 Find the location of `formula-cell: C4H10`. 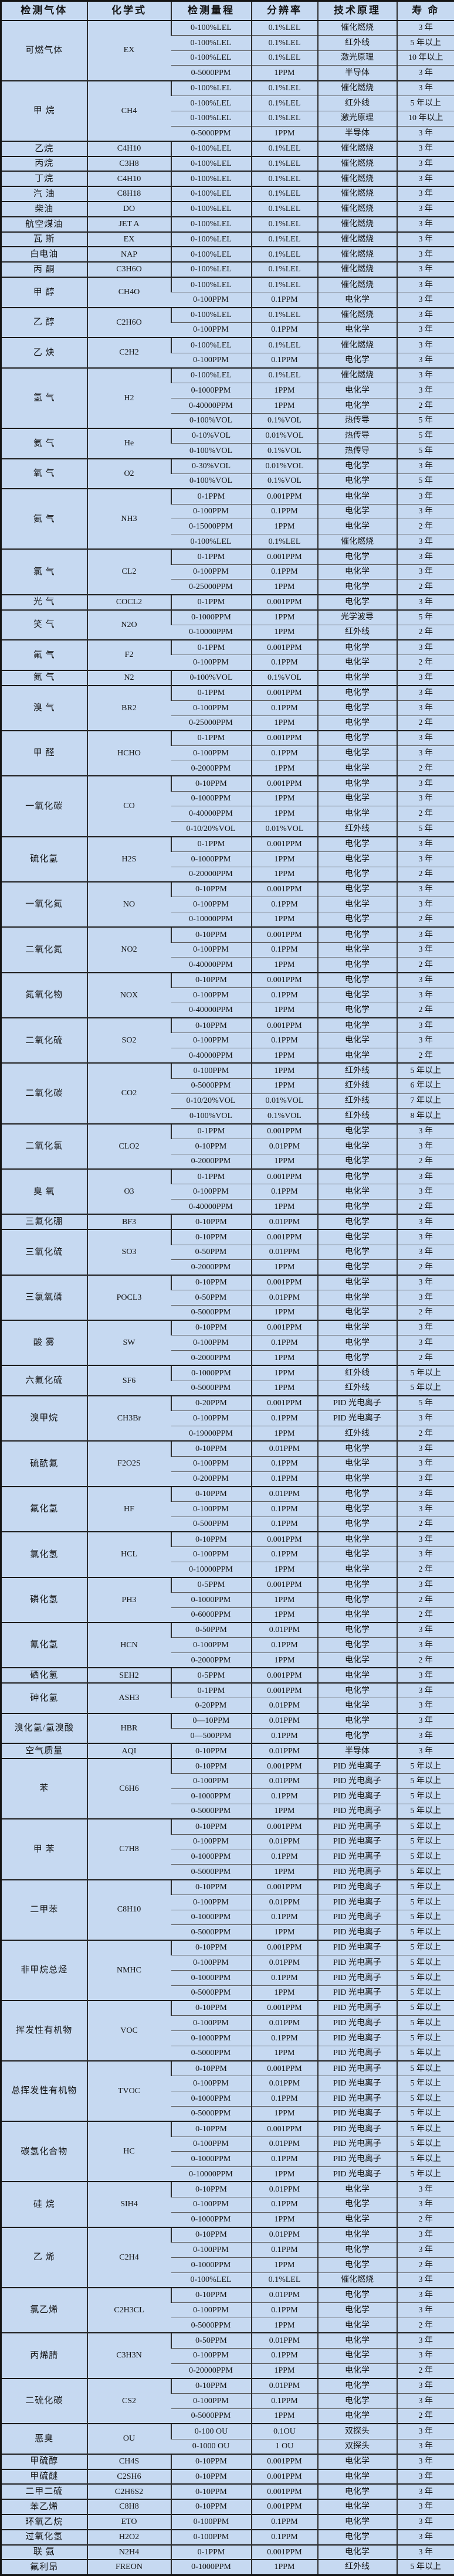

formula-cell: C4H10 is located at coordinates (129, 178).